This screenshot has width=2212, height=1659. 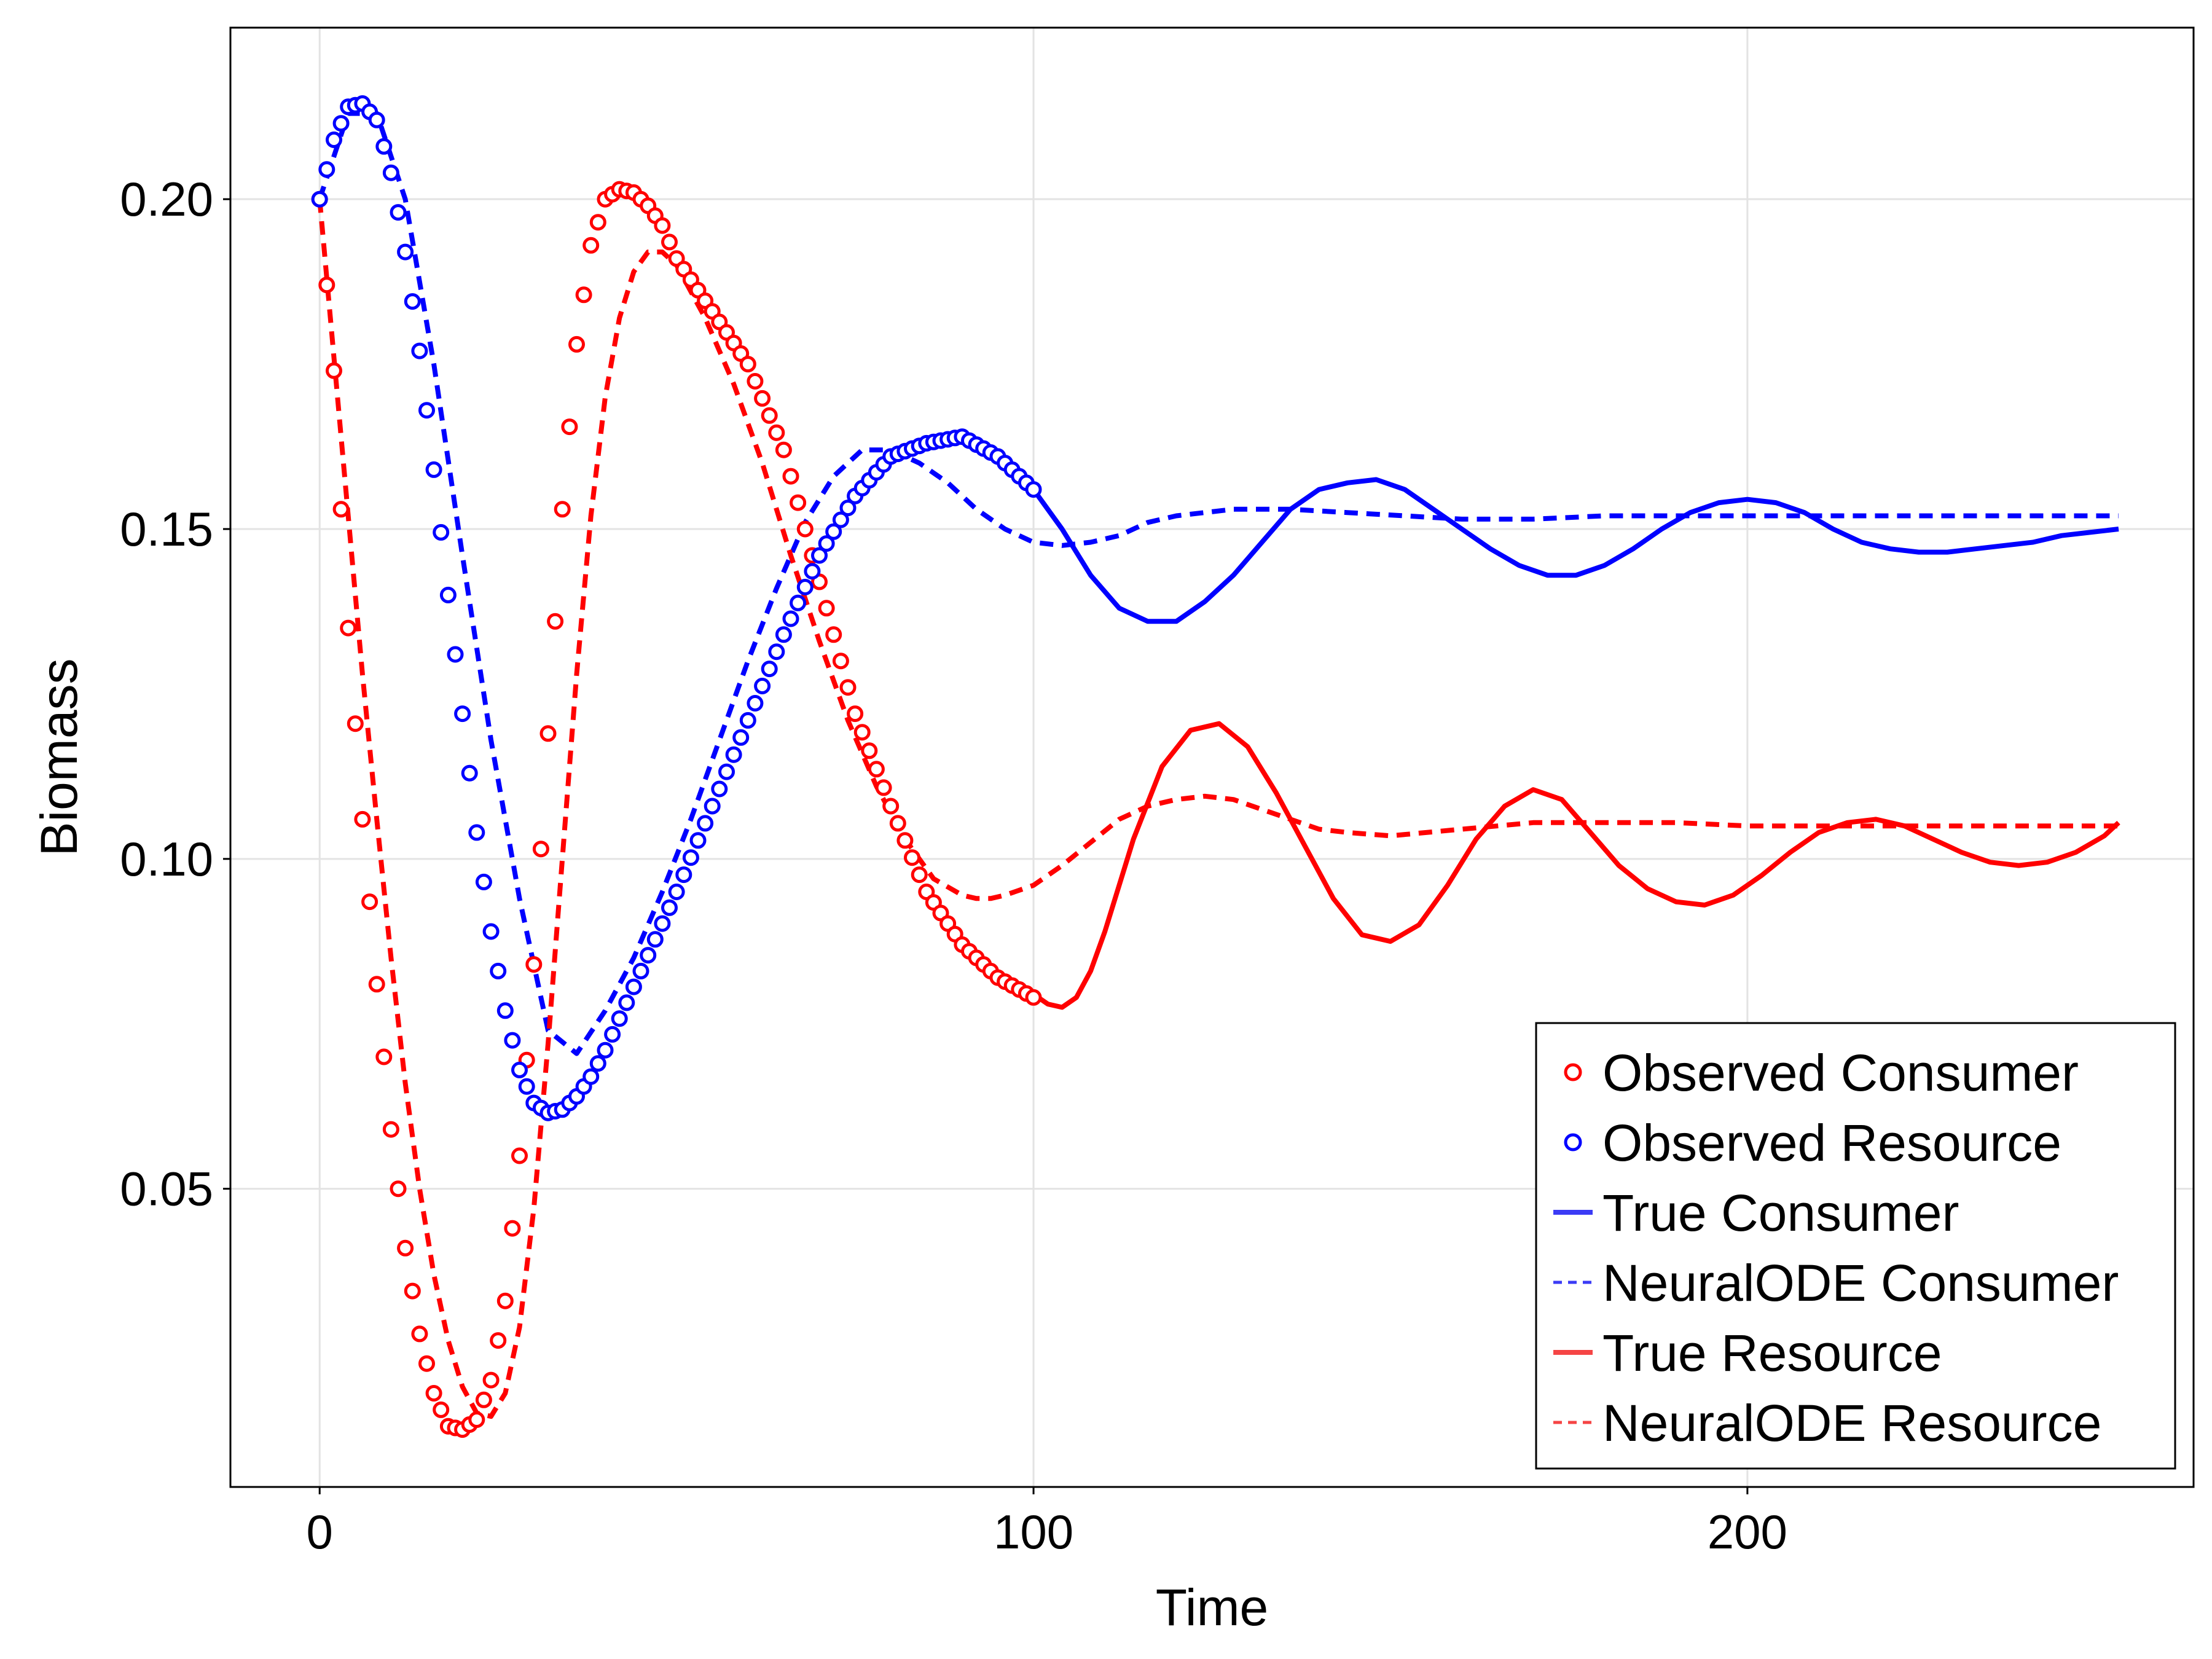 I want to click on y-axis-title: Biomass, so click(x=59, y=757).